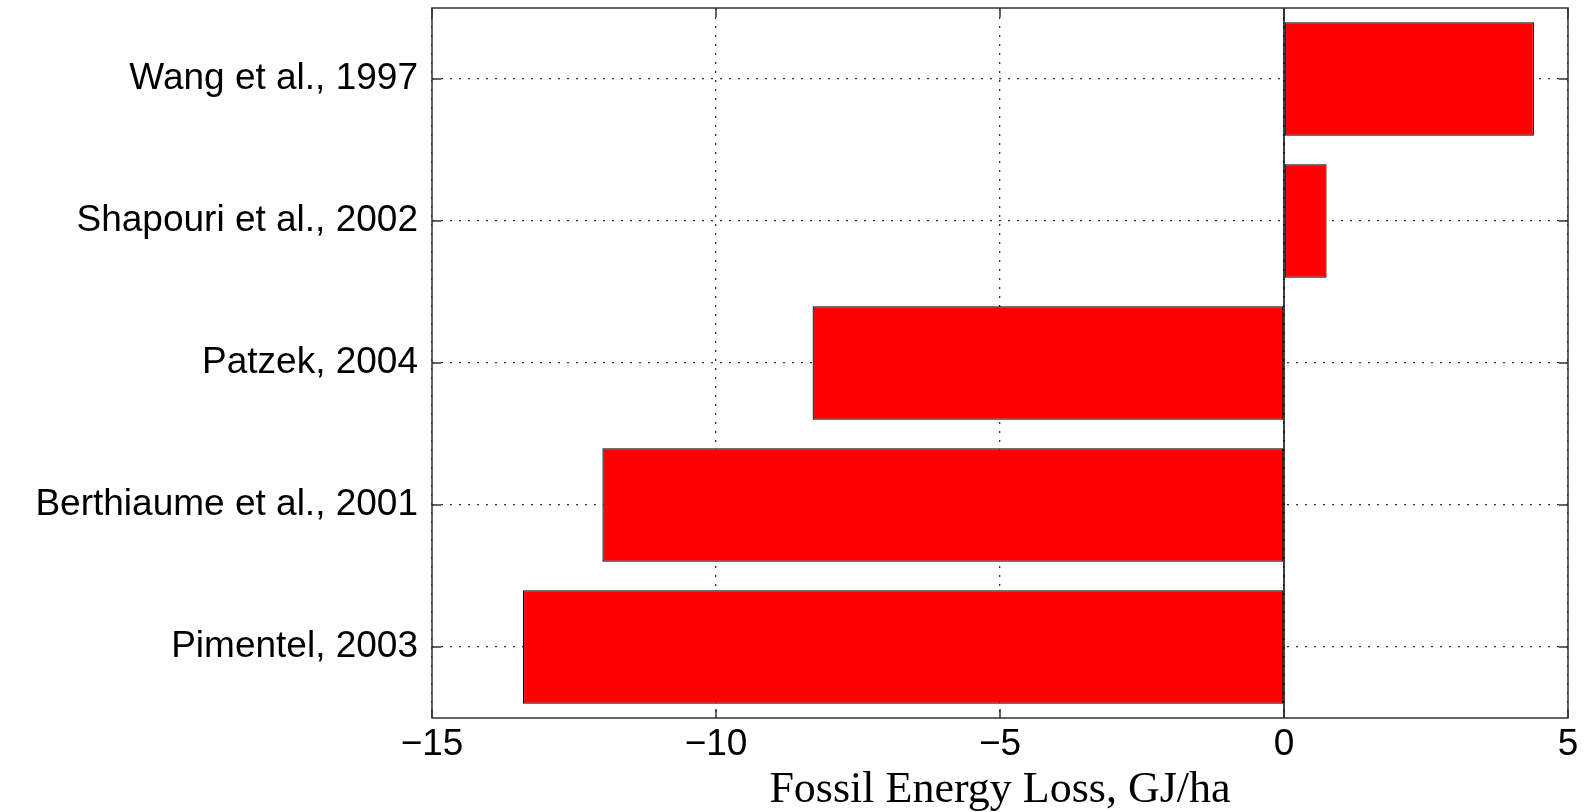 The width and height of the screenshot is (1589, 812). What do you see at coordinates (226, 503) in the screenshot?
I see `y-tick-label: Berthiaume et al., 2001` at bounding box center [226, 503].